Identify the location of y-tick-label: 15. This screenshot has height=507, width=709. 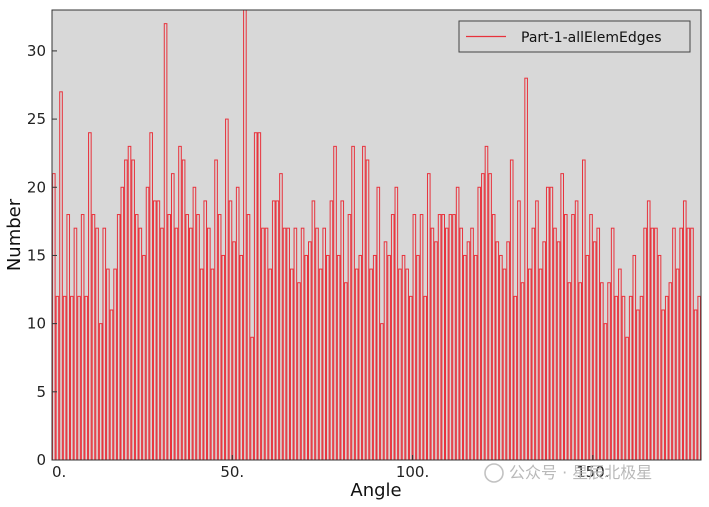
(36, 255).